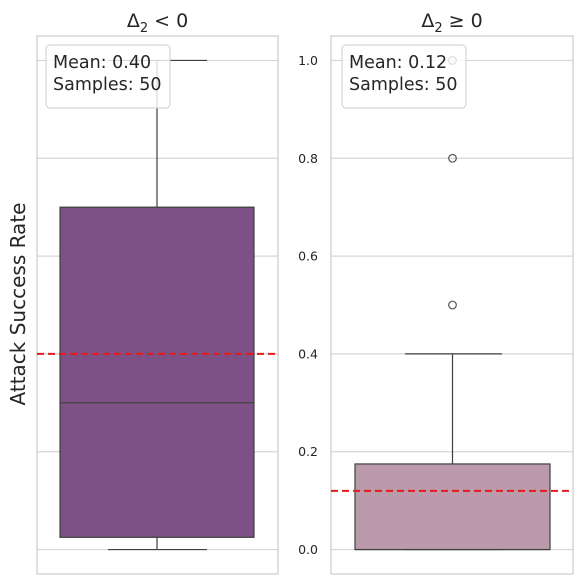 The width and height of the screenshot is (584, 584). What do you see at coordinates (308, 256) in the screenshot?
I see `y-tick-label: 0.6` at bounding box center [308, 256].